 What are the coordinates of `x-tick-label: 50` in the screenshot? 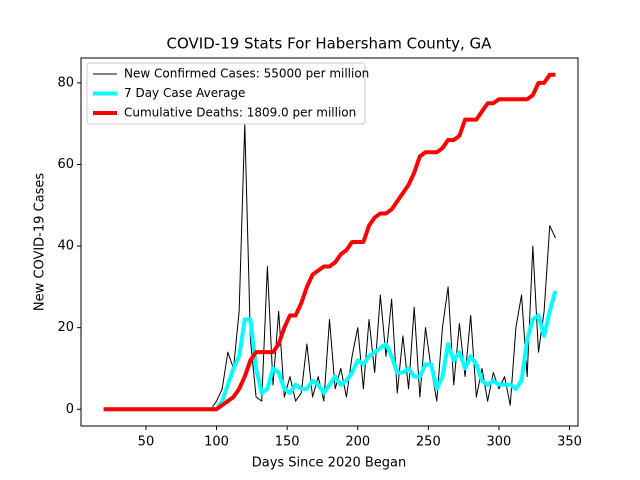 It's located at (146, 442).